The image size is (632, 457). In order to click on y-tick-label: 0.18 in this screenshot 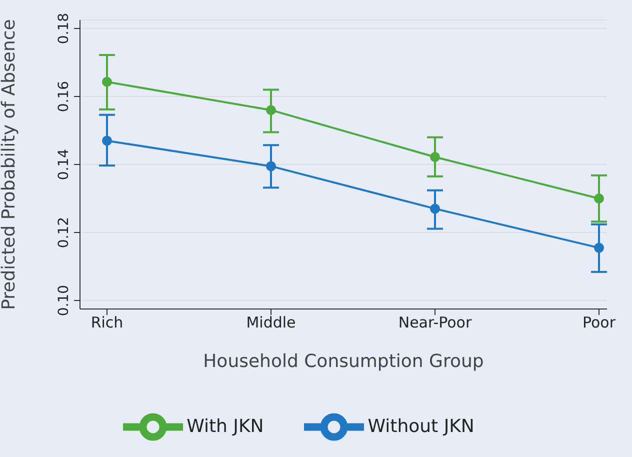, I will do `click(64, 28)`.